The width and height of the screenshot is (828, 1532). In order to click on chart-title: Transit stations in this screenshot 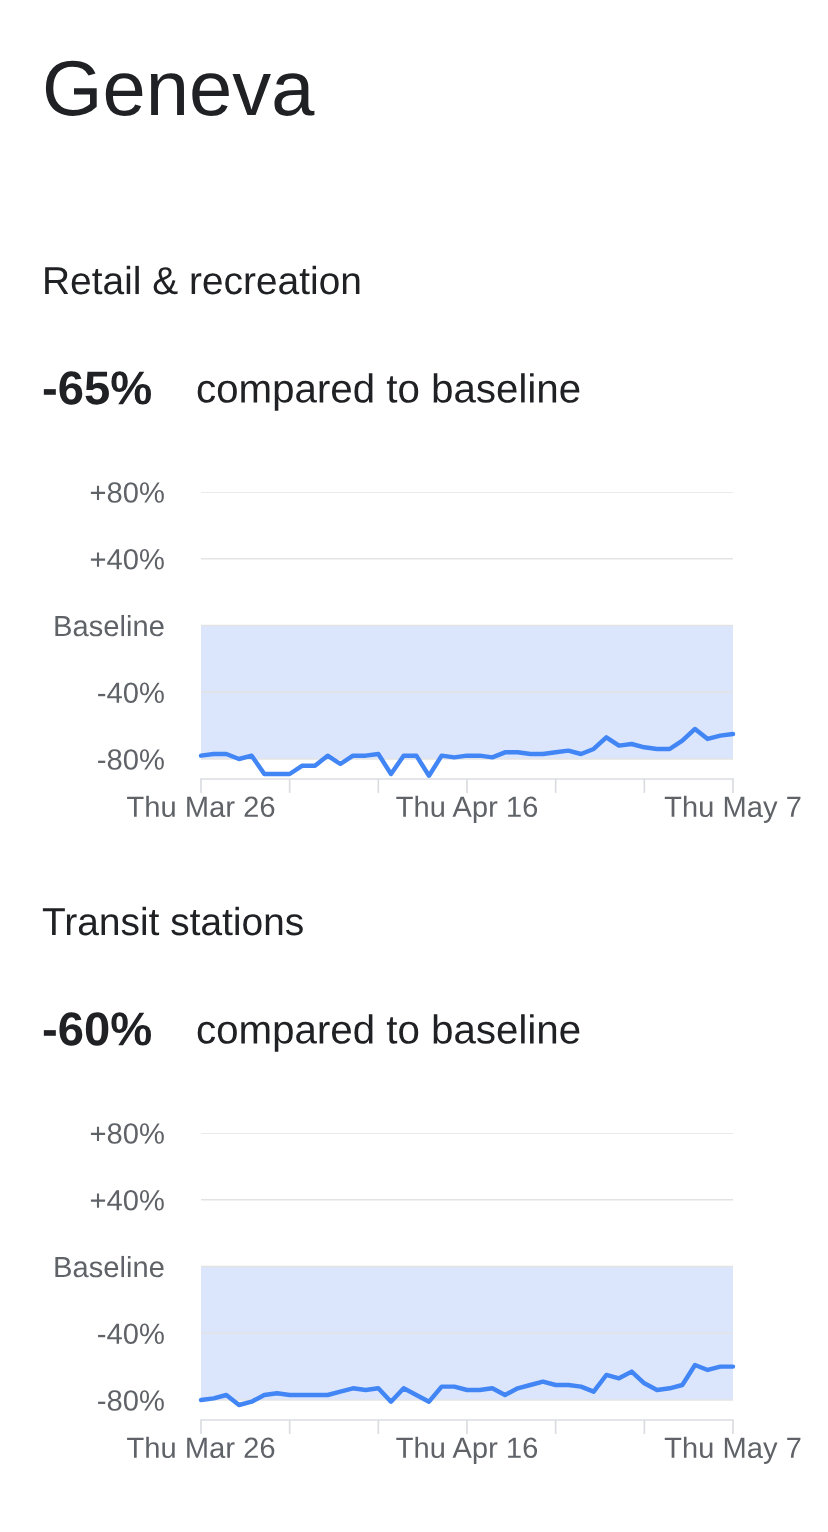, I will do `click(172, 921)`.